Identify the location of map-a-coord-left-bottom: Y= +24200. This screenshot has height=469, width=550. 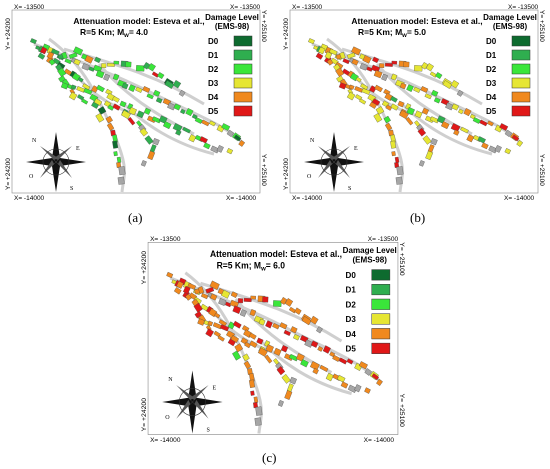
(8, 174).